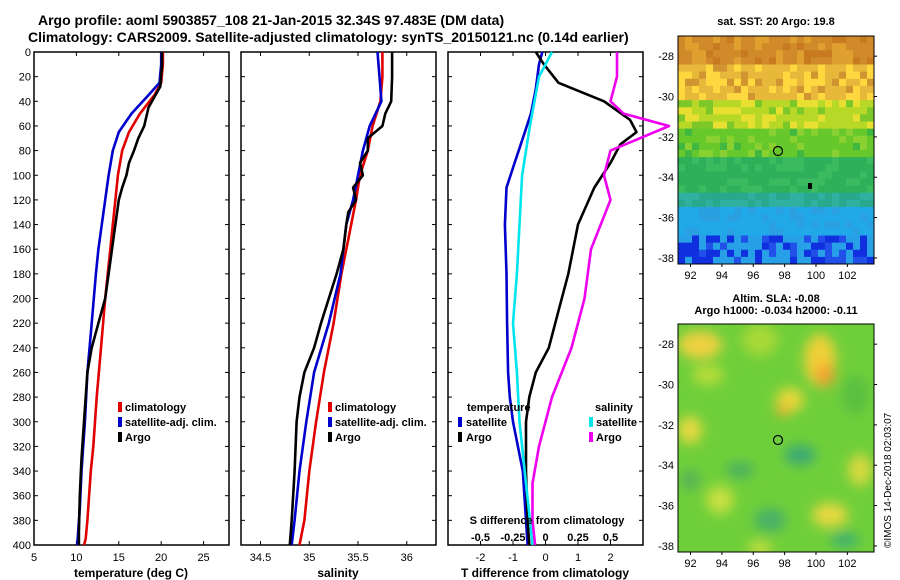 This screenshot has height=580, width=900. I want to click on lon-label: 96, so click(753, 564).